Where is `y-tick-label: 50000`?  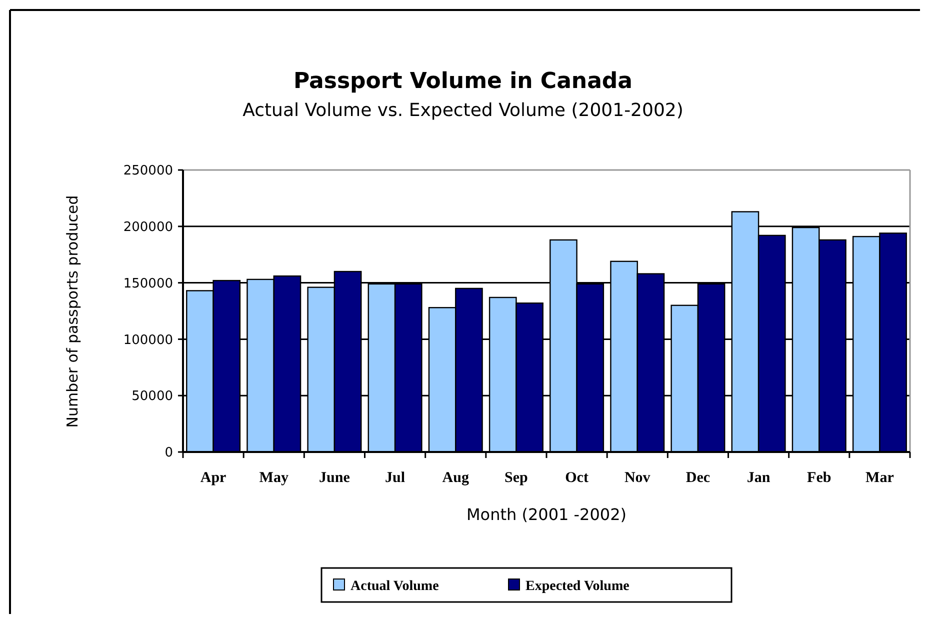 y-tick-label: 50000 is located at coordinates (152, 396).